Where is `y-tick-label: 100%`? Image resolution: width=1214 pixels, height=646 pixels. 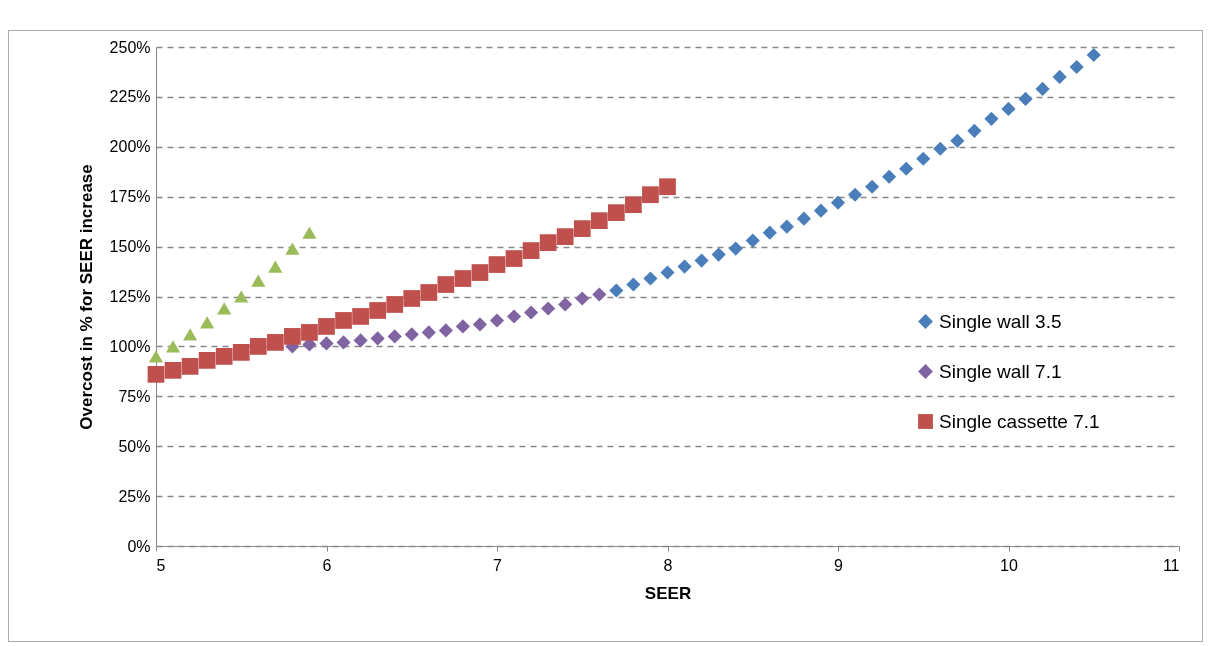
y-tick-label: 100% is located at coordinates (130, 346).